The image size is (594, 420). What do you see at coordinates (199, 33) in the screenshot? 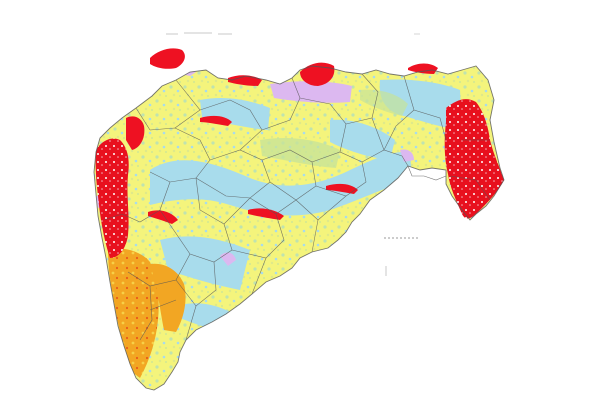
I see `faint-heading-mark` at bounding box center [199, 33].